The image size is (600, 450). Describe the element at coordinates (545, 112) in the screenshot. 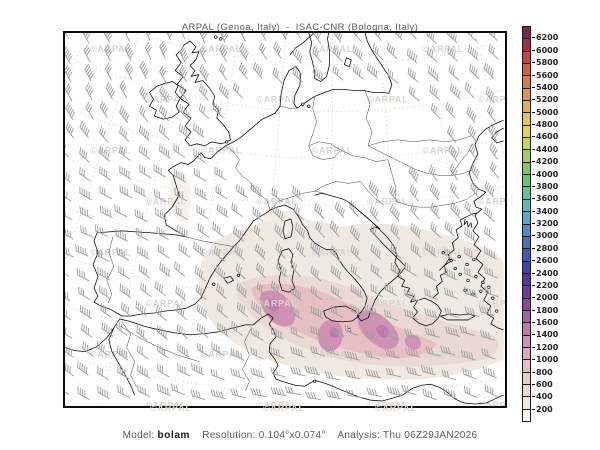

I see `colorbar-tick-label: 5000` at that location.